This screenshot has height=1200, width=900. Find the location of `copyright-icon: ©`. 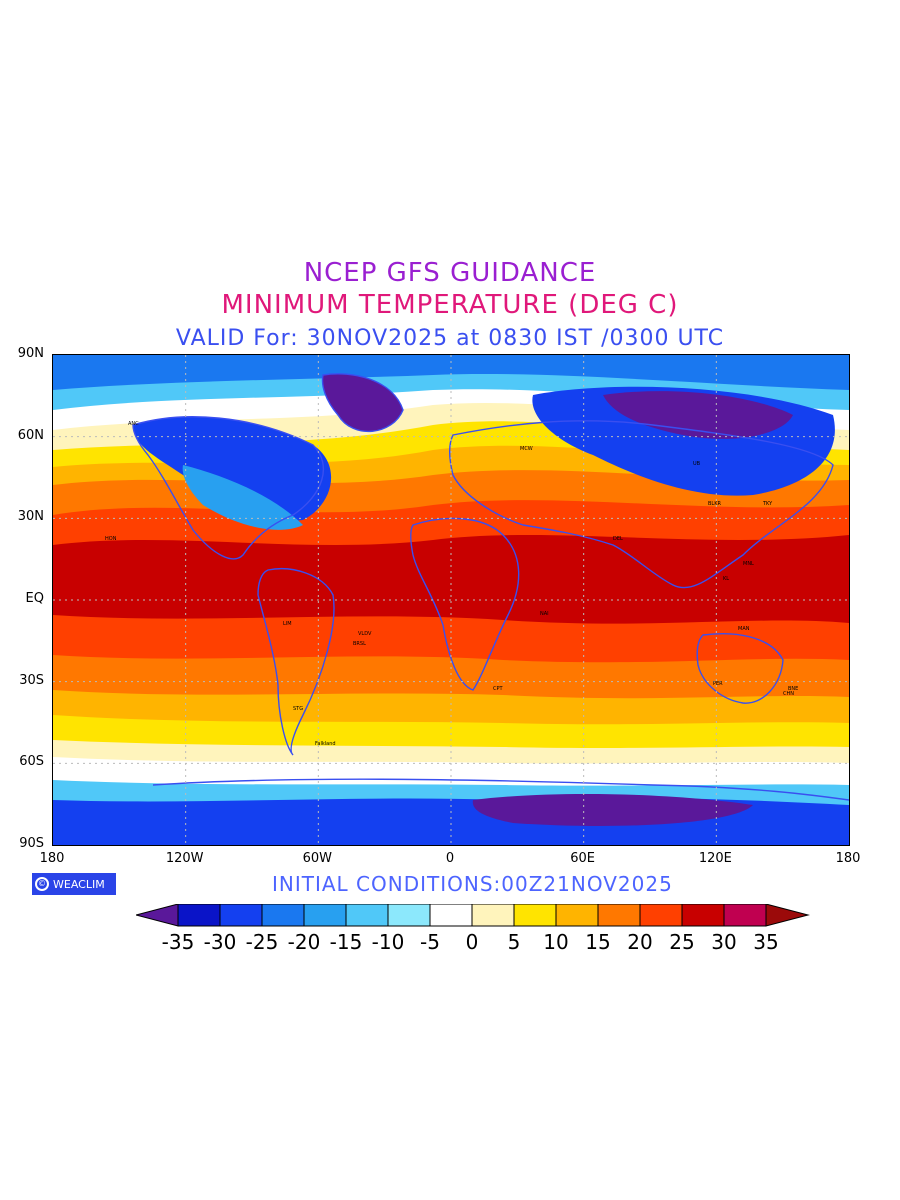

copyright-icon: © is located at coordinates (42, 884).